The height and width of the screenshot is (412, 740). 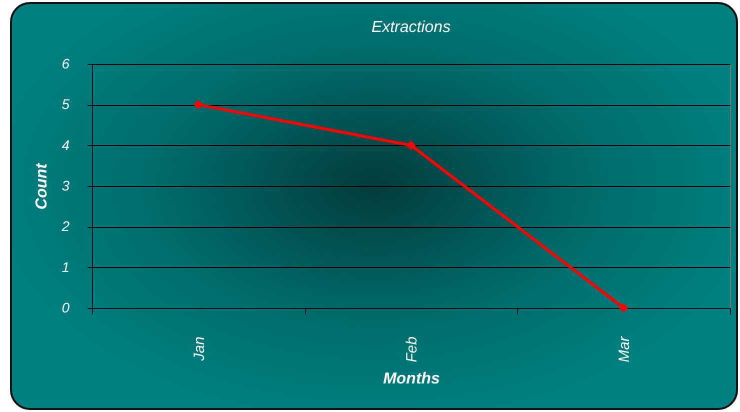 I want to click on y-tick-label: 4, so click(x=66, y=144).